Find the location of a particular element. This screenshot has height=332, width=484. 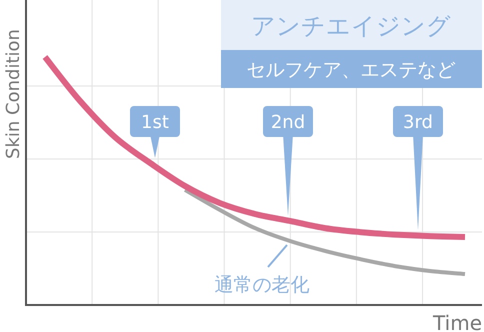

title: アンチエイジング is located at coordinates (351, 25).